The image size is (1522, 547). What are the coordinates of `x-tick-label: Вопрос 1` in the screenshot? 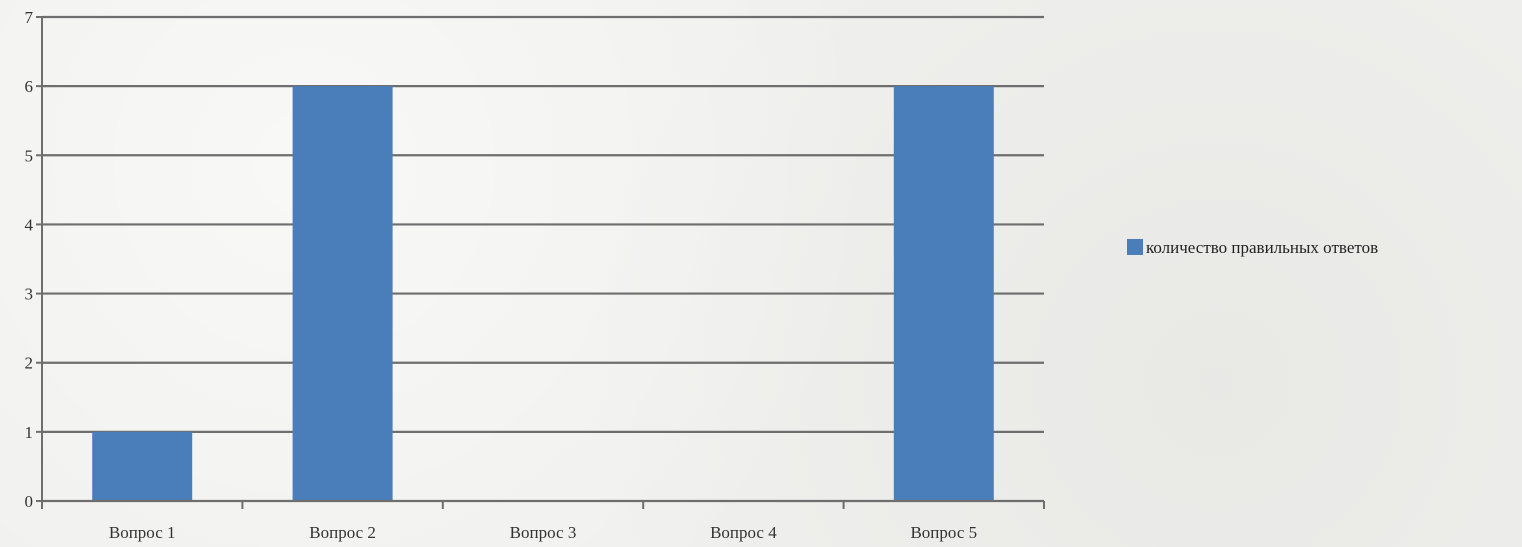 It's located at (142, 532).